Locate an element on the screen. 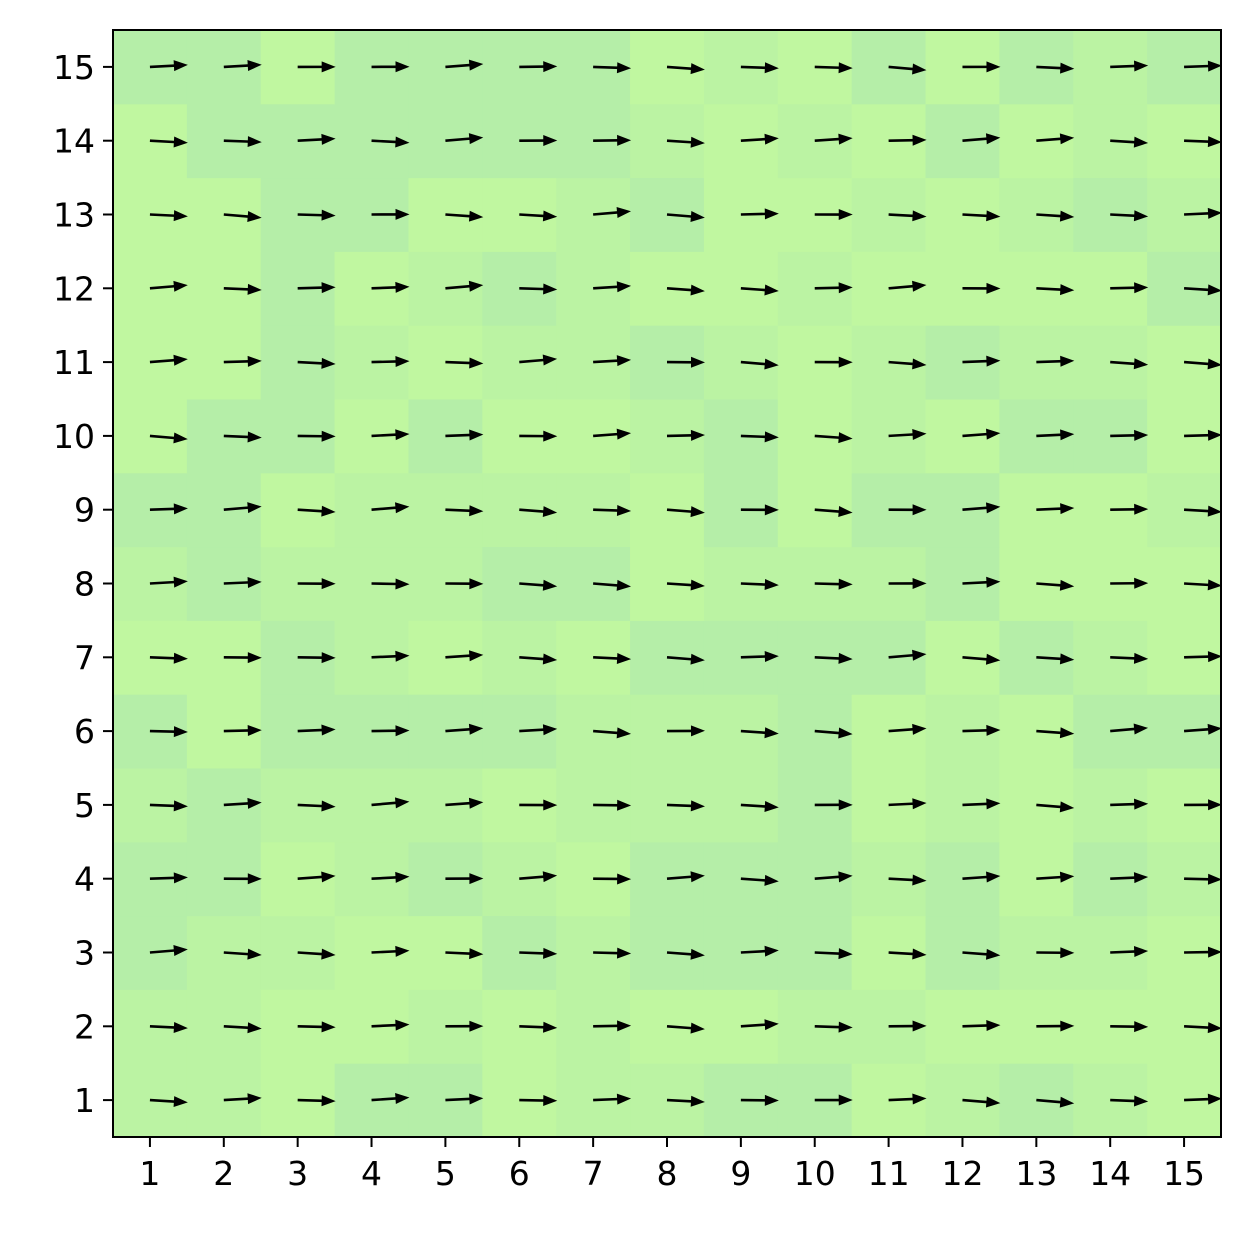 Image resolution: width=1250 pixels, height=1241 pixels. y-tick-label: 9 is located at coordinates (84, 510).